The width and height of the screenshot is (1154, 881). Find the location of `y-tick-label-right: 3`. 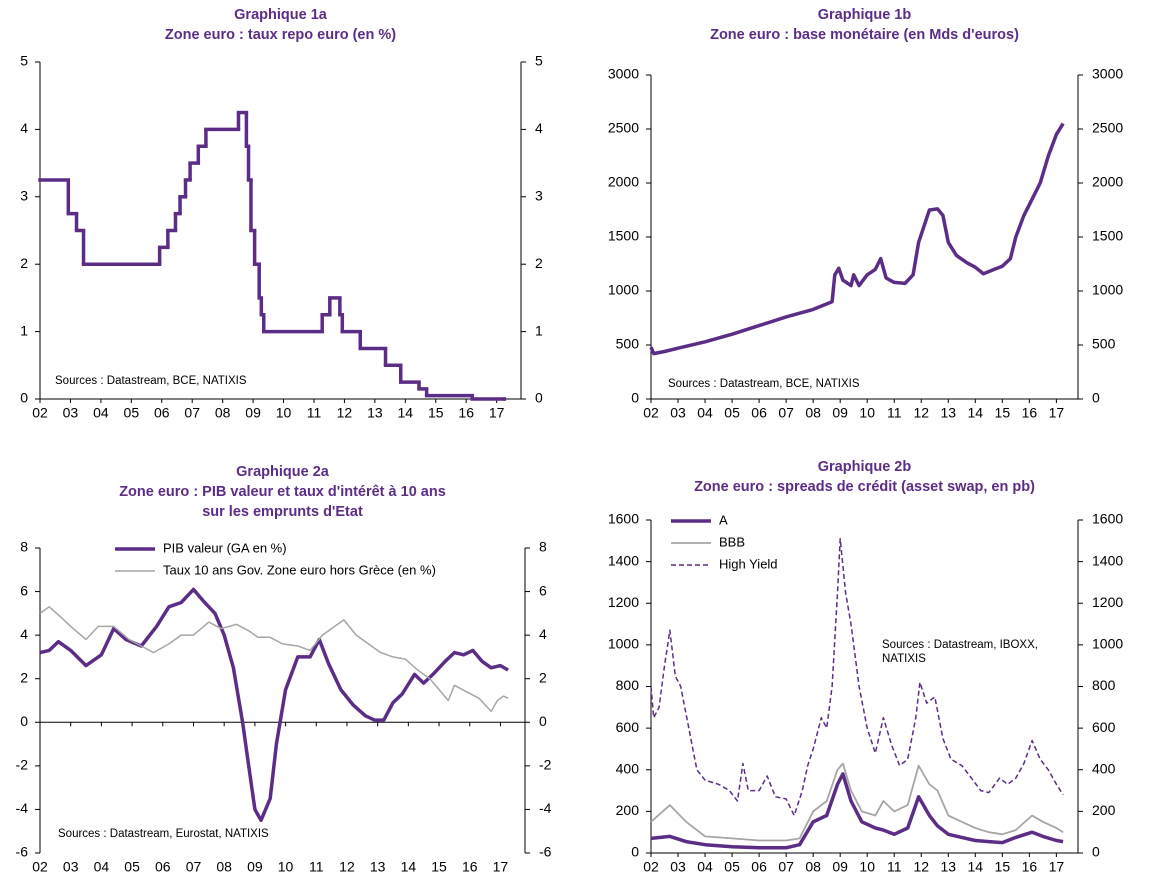

y-tick-label-right: 3 is located at coordinates (539, 196).